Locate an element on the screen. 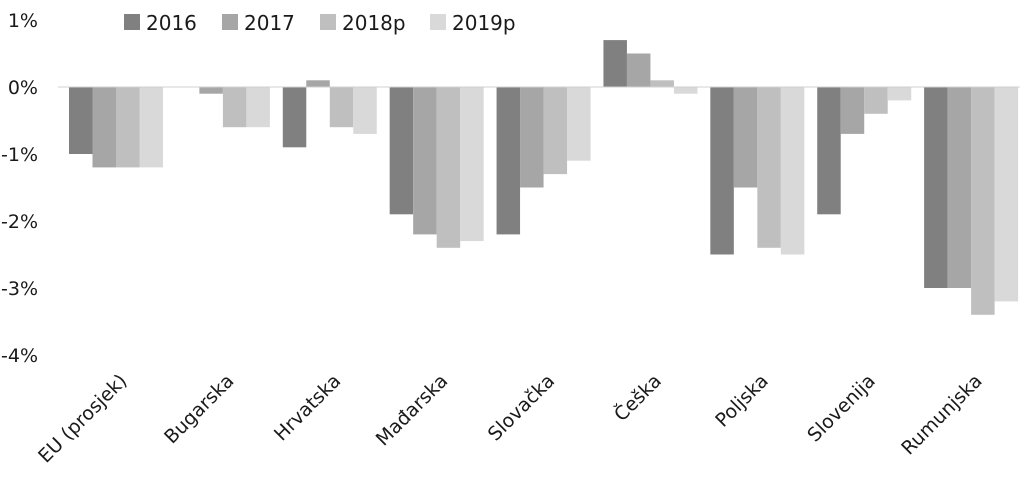 The height and width of the screenshot is (478, 1031). legend-swatch-2017 is located at coordinates (230, 22).